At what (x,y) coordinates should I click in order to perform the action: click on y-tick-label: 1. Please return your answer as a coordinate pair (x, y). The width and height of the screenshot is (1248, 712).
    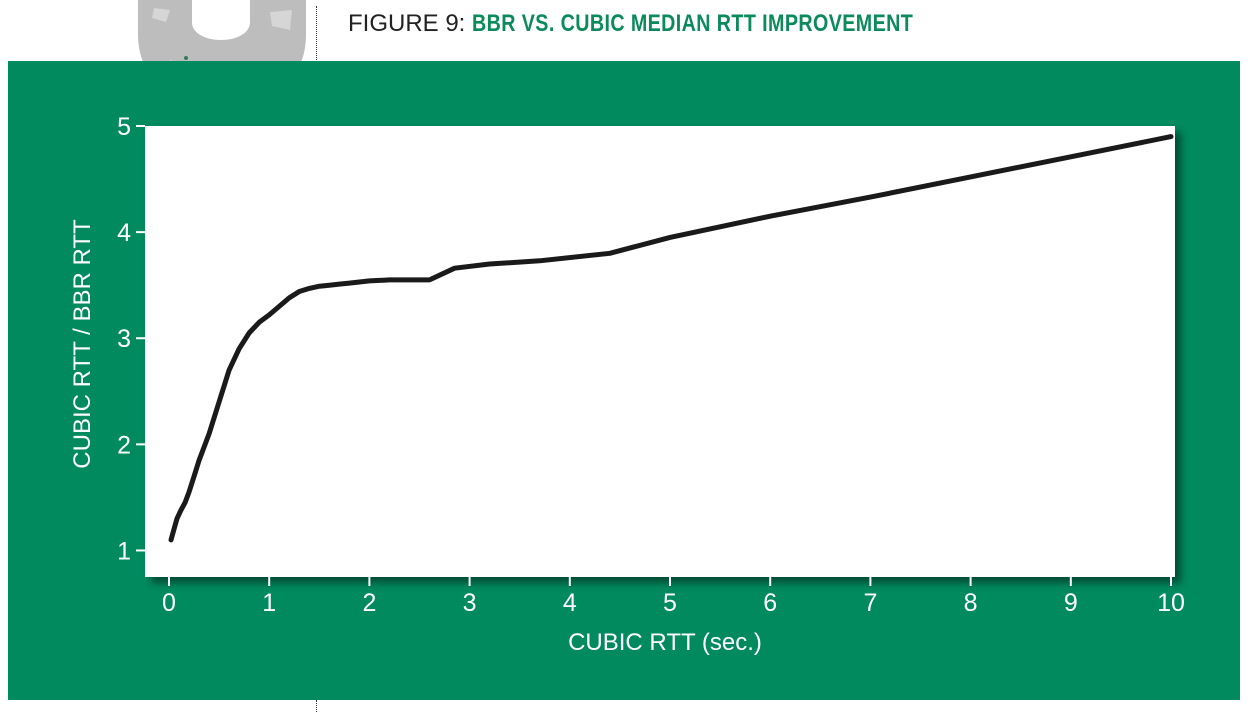
    Looking at the image, I should click on (124, 551).